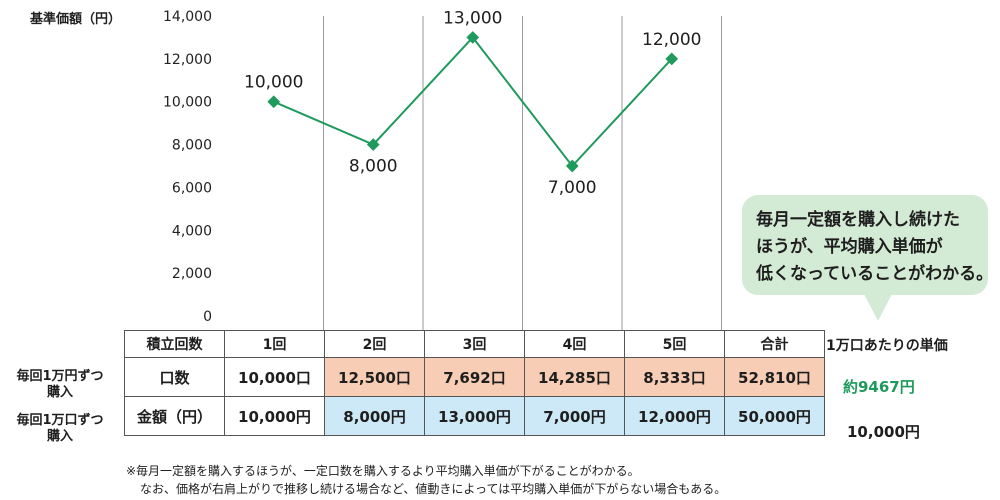  What do you see at coordinates (187, 60) in the screenshot?
I see `y-tick-label: 12,000` at bounding box center [187, 60].